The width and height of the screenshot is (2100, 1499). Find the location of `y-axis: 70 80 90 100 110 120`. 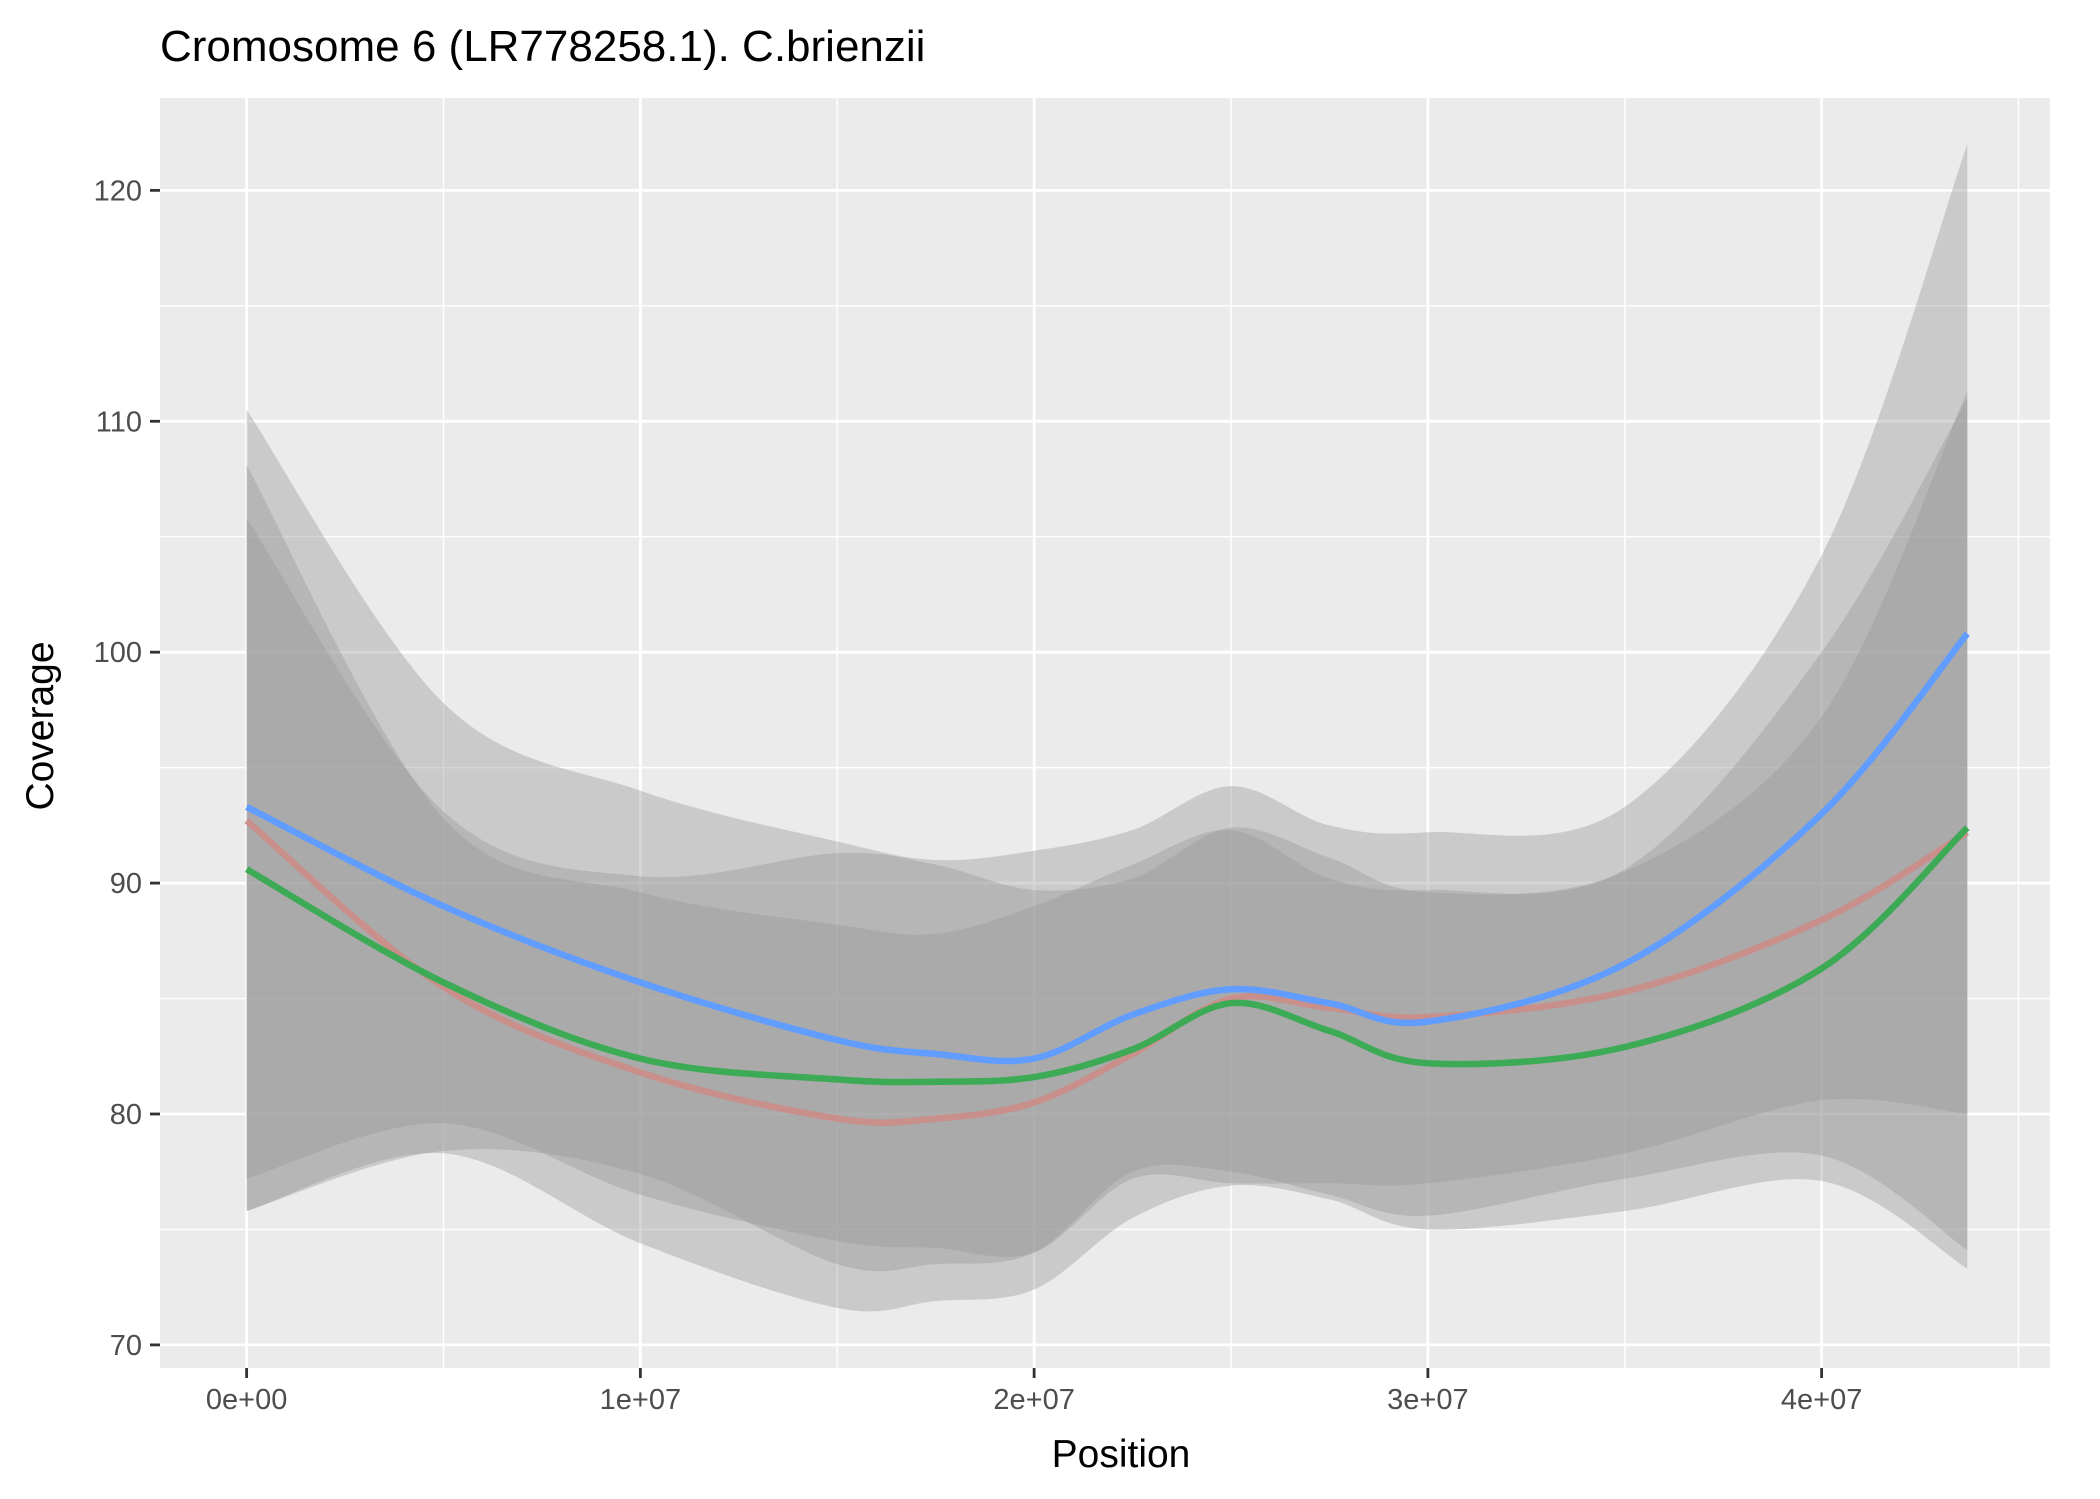

y-axis: 70 80 90 100 110 120 is located at coordinates (127, 768).